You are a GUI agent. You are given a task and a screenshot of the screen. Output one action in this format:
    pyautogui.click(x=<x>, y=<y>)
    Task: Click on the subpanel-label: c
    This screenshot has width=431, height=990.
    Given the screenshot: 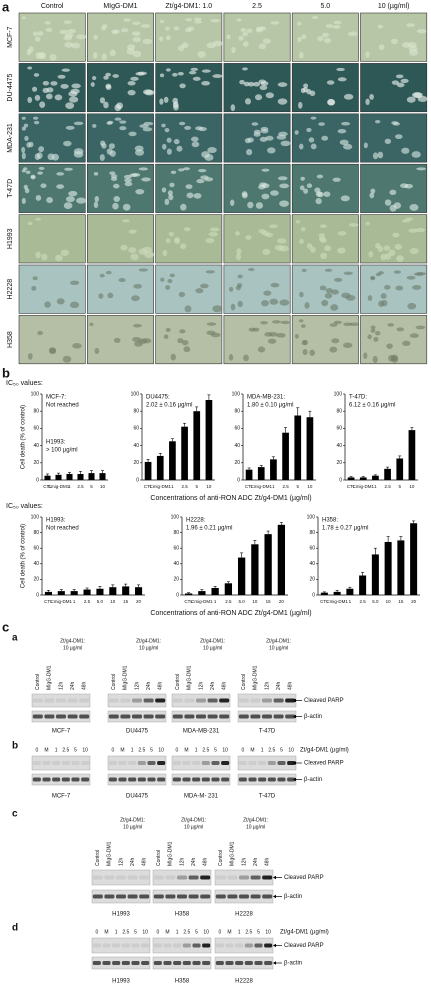 What is the action you would take?
    pyautogui.click(x=15, y=814)
    